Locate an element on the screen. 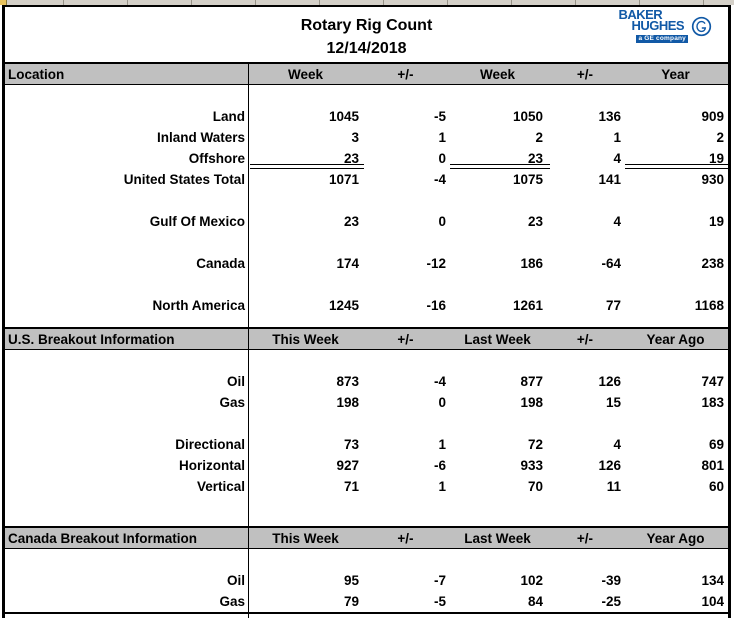 This screenshot has width=734, height=618. spreadsheet-top-strip is located at coordinates (367, 2).